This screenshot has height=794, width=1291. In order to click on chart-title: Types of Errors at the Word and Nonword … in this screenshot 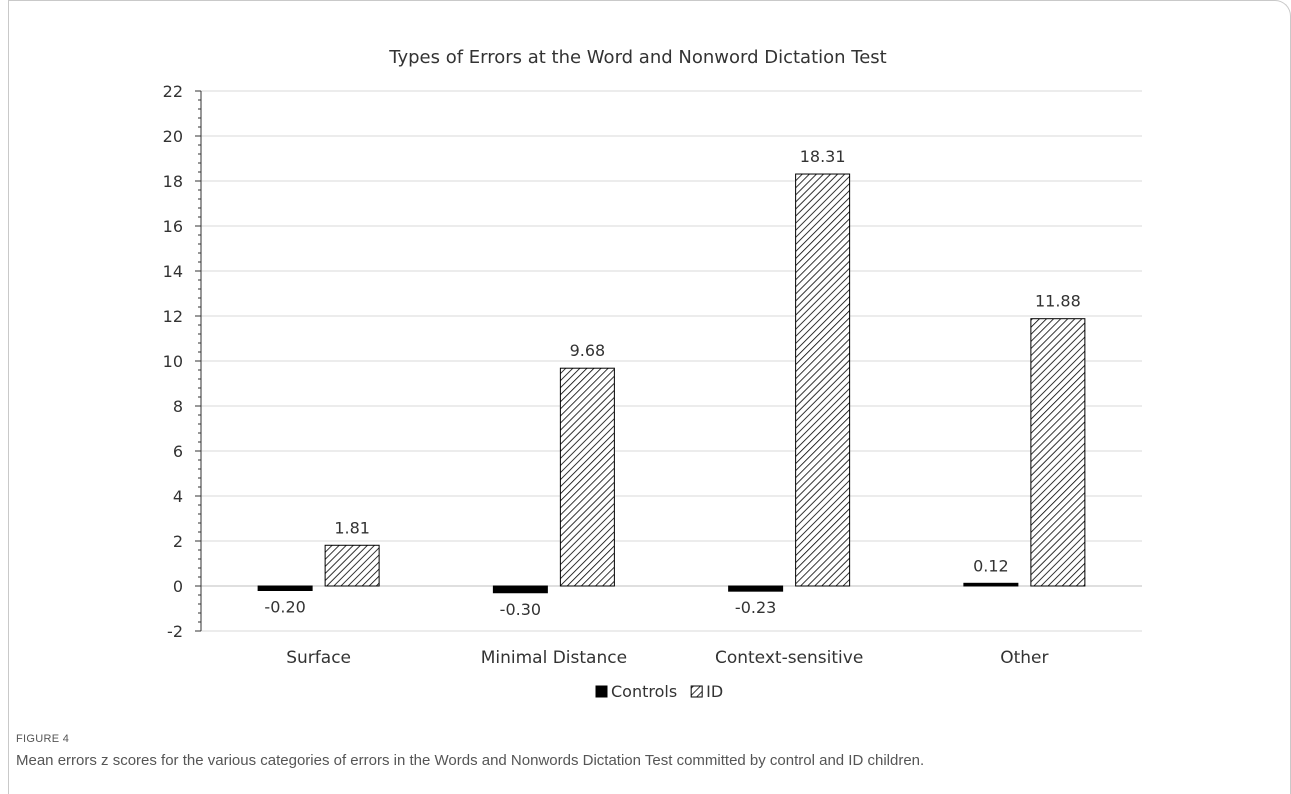, I will do `click(637, 57)`.